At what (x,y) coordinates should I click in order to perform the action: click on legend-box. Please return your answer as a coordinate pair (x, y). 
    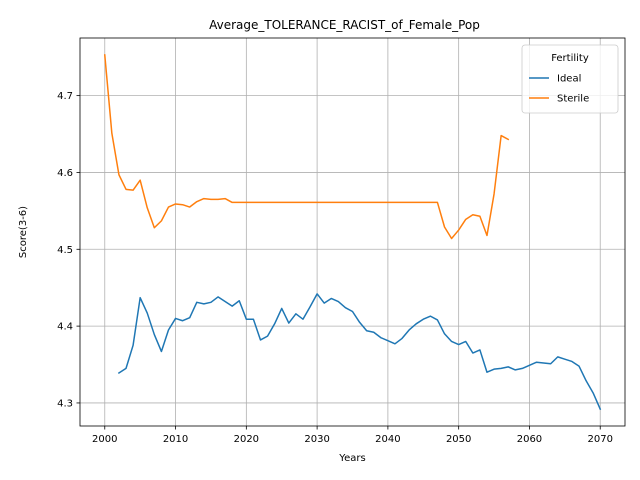
    Looking at the image, I should click on (570, 79).